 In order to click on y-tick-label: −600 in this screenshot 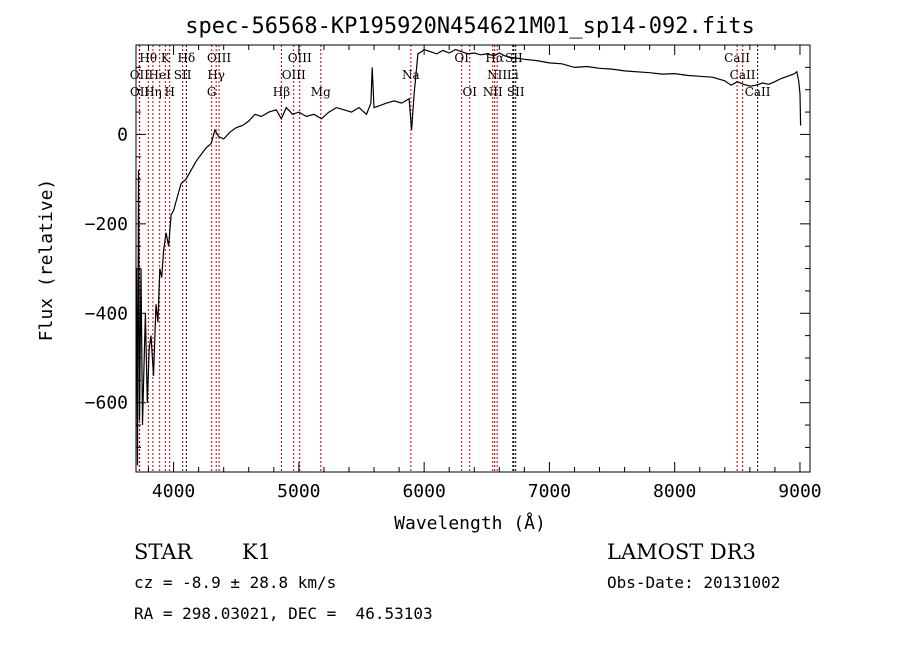, I will do `click(106, 403)`.